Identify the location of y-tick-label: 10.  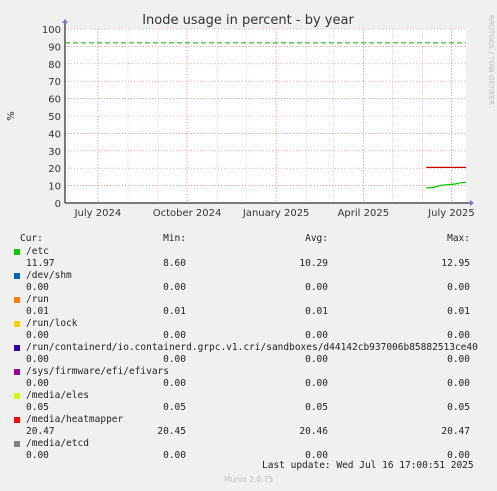
(54, 187).